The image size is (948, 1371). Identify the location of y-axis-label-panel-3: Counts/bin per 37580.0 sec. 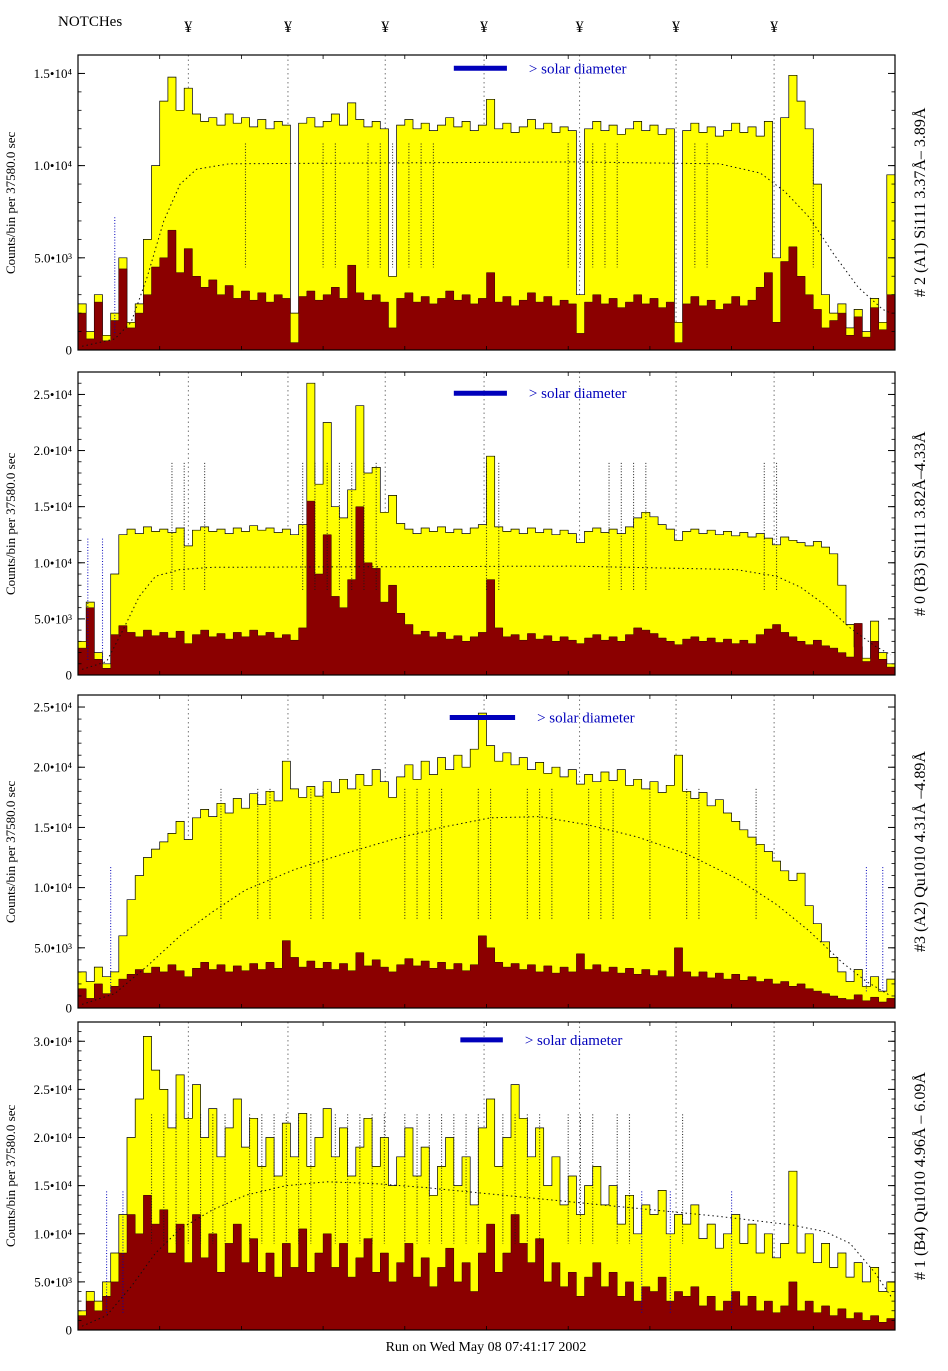
(10, 851).